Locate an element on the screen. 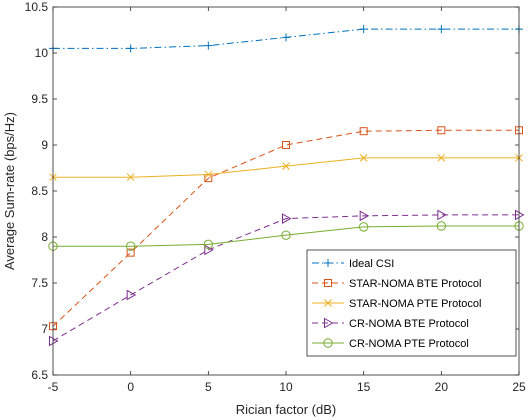 This screenshot has width=528, height=420. x-tick-label: 5 is located at coordinates (208, 387).